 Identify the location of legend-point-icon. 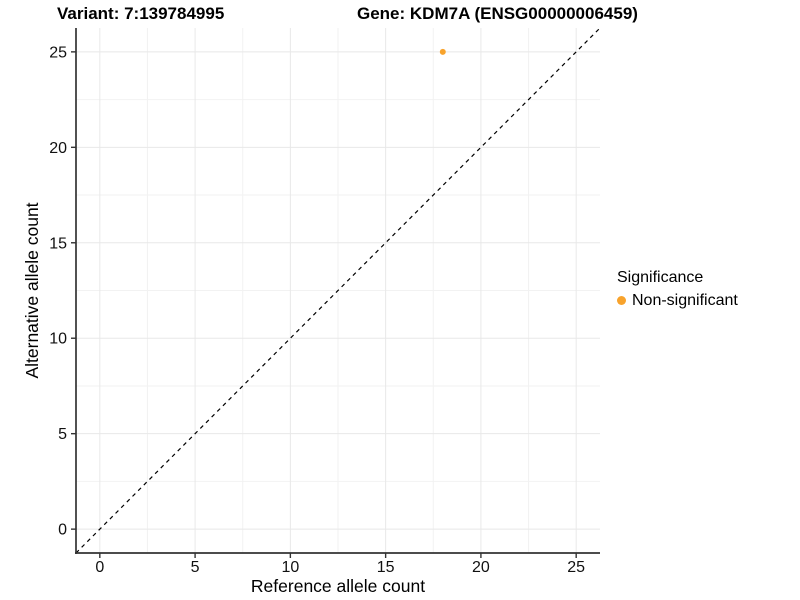
(621, 300).